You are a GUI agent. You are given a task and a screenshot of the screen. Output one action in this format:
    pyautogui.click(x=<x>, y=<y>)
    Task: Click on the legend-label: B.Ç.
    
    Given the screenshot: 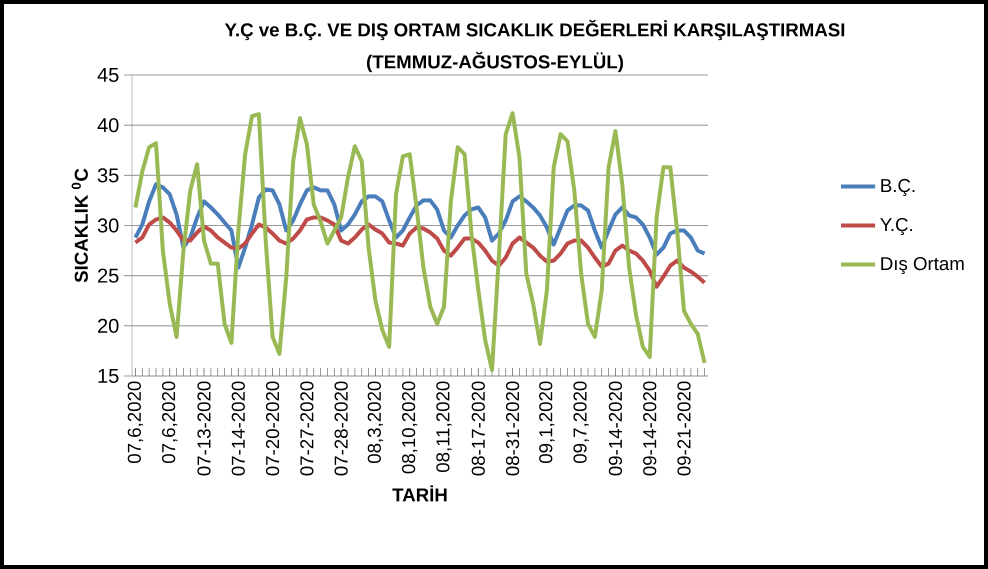 What is the action you would take?
    pyautogui.click(x=897, y=187)
    